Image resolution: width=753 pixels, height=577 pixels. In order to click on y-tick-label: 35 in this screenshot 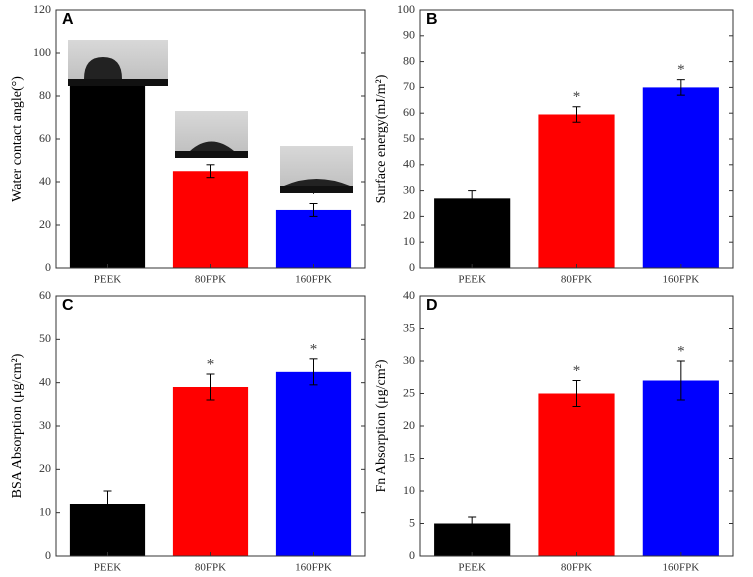, I will do `click(409, 327)`.